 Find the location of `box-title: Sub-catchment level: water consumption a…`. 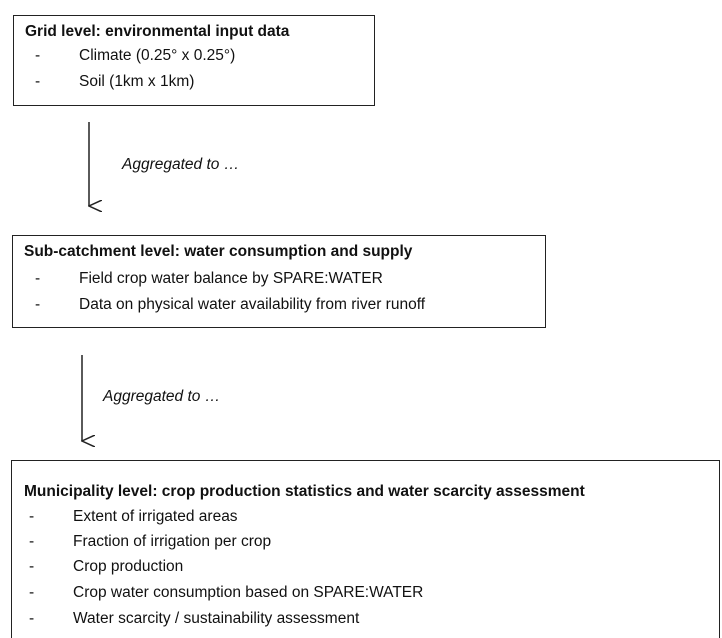

box-title: Sub-catchment level: water consumption a… is located at coordinates (218, 251).